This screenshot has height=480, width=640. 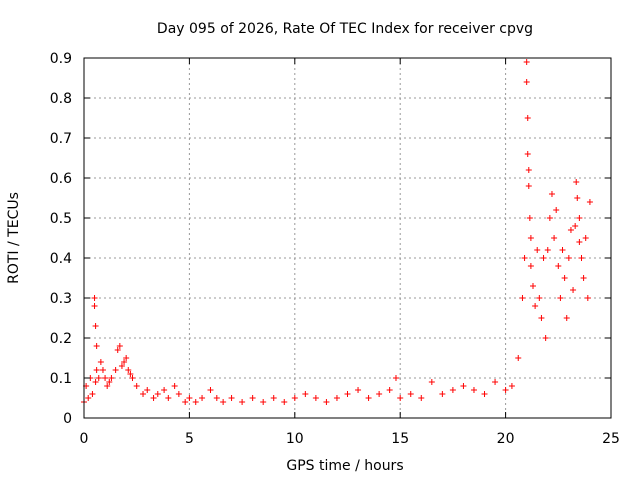 What do you see at coordinates (14, 238) in the screenshot?
I see `y-axis-label: ROTI / TECUs` at bounding box center [14, 238].